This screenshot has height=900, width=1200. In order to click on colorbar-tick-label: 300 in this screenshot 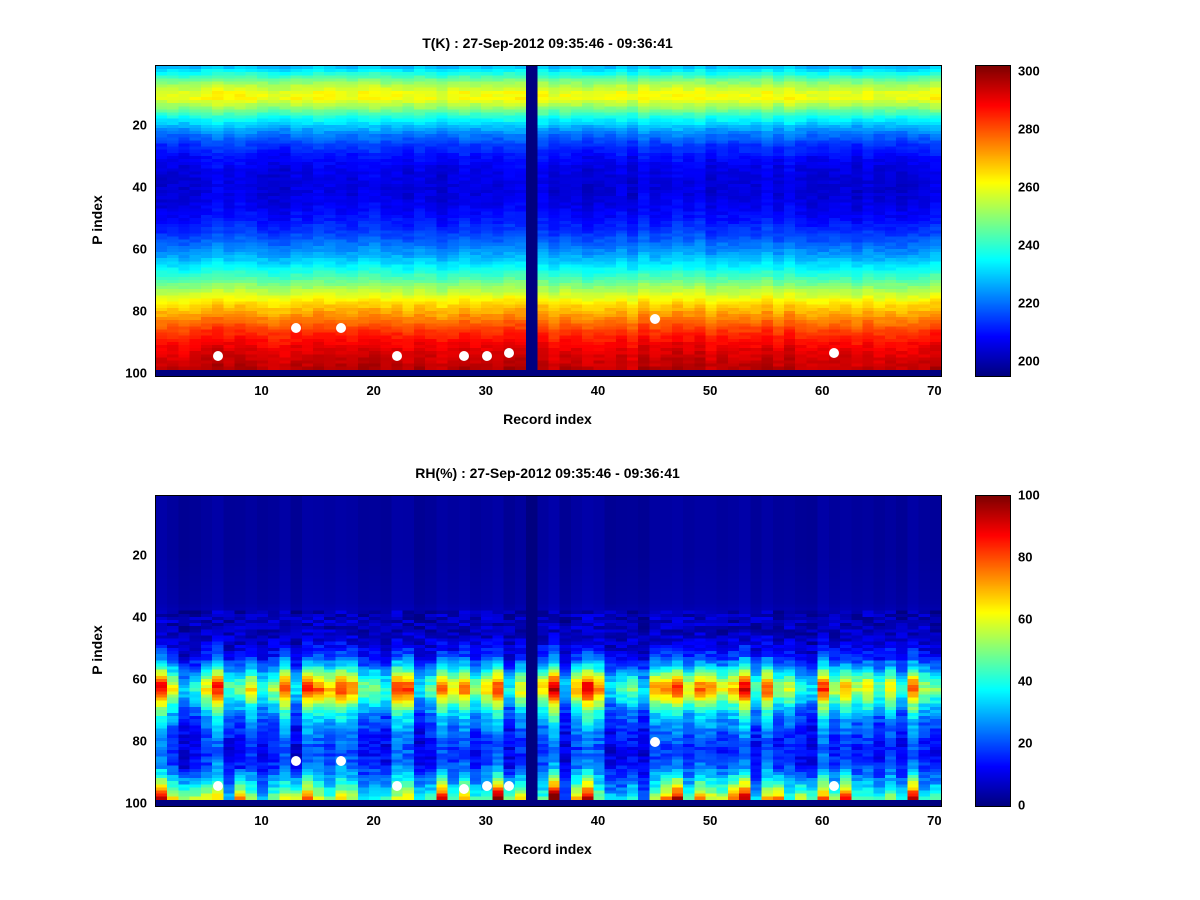, I will do `click(1029, 71)`.